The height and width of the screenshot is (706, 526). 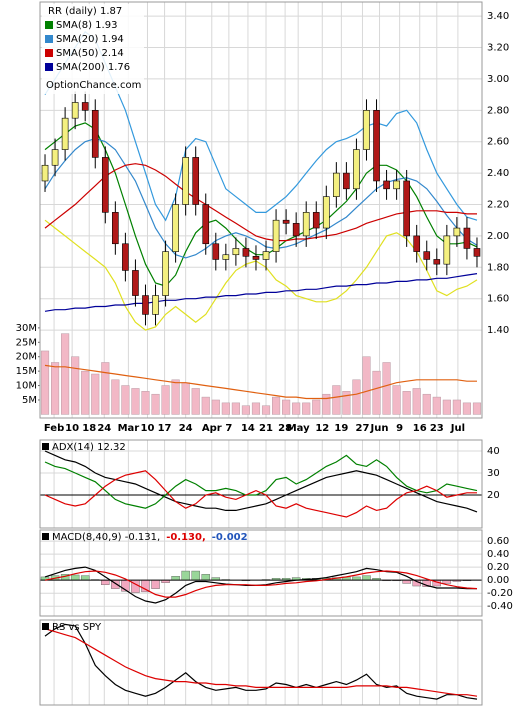 I want to click on x-tick-label: 23, so click(x=437, y=428).